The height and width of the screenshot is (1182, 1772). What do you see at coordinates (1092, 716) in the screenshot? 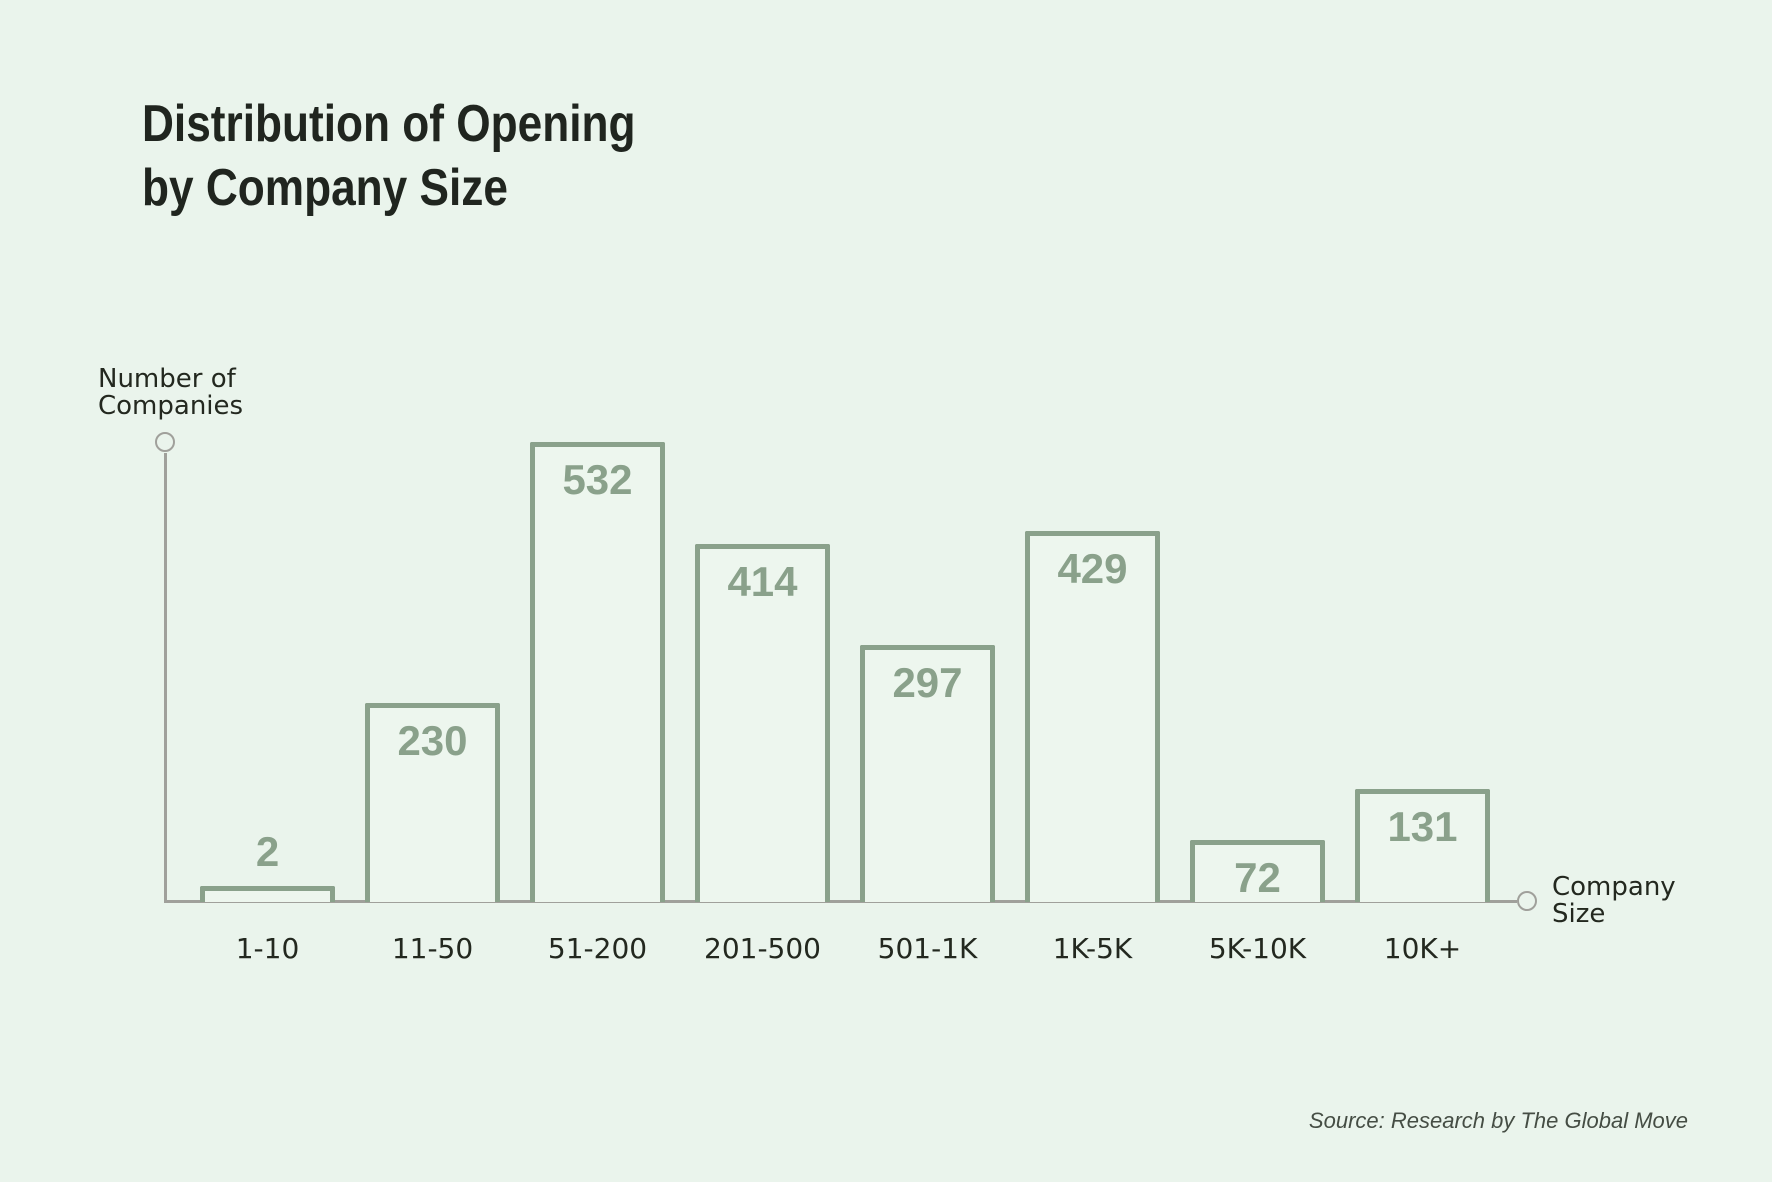
I see `bar-1K-5K` at bounding box center [1092, 716].